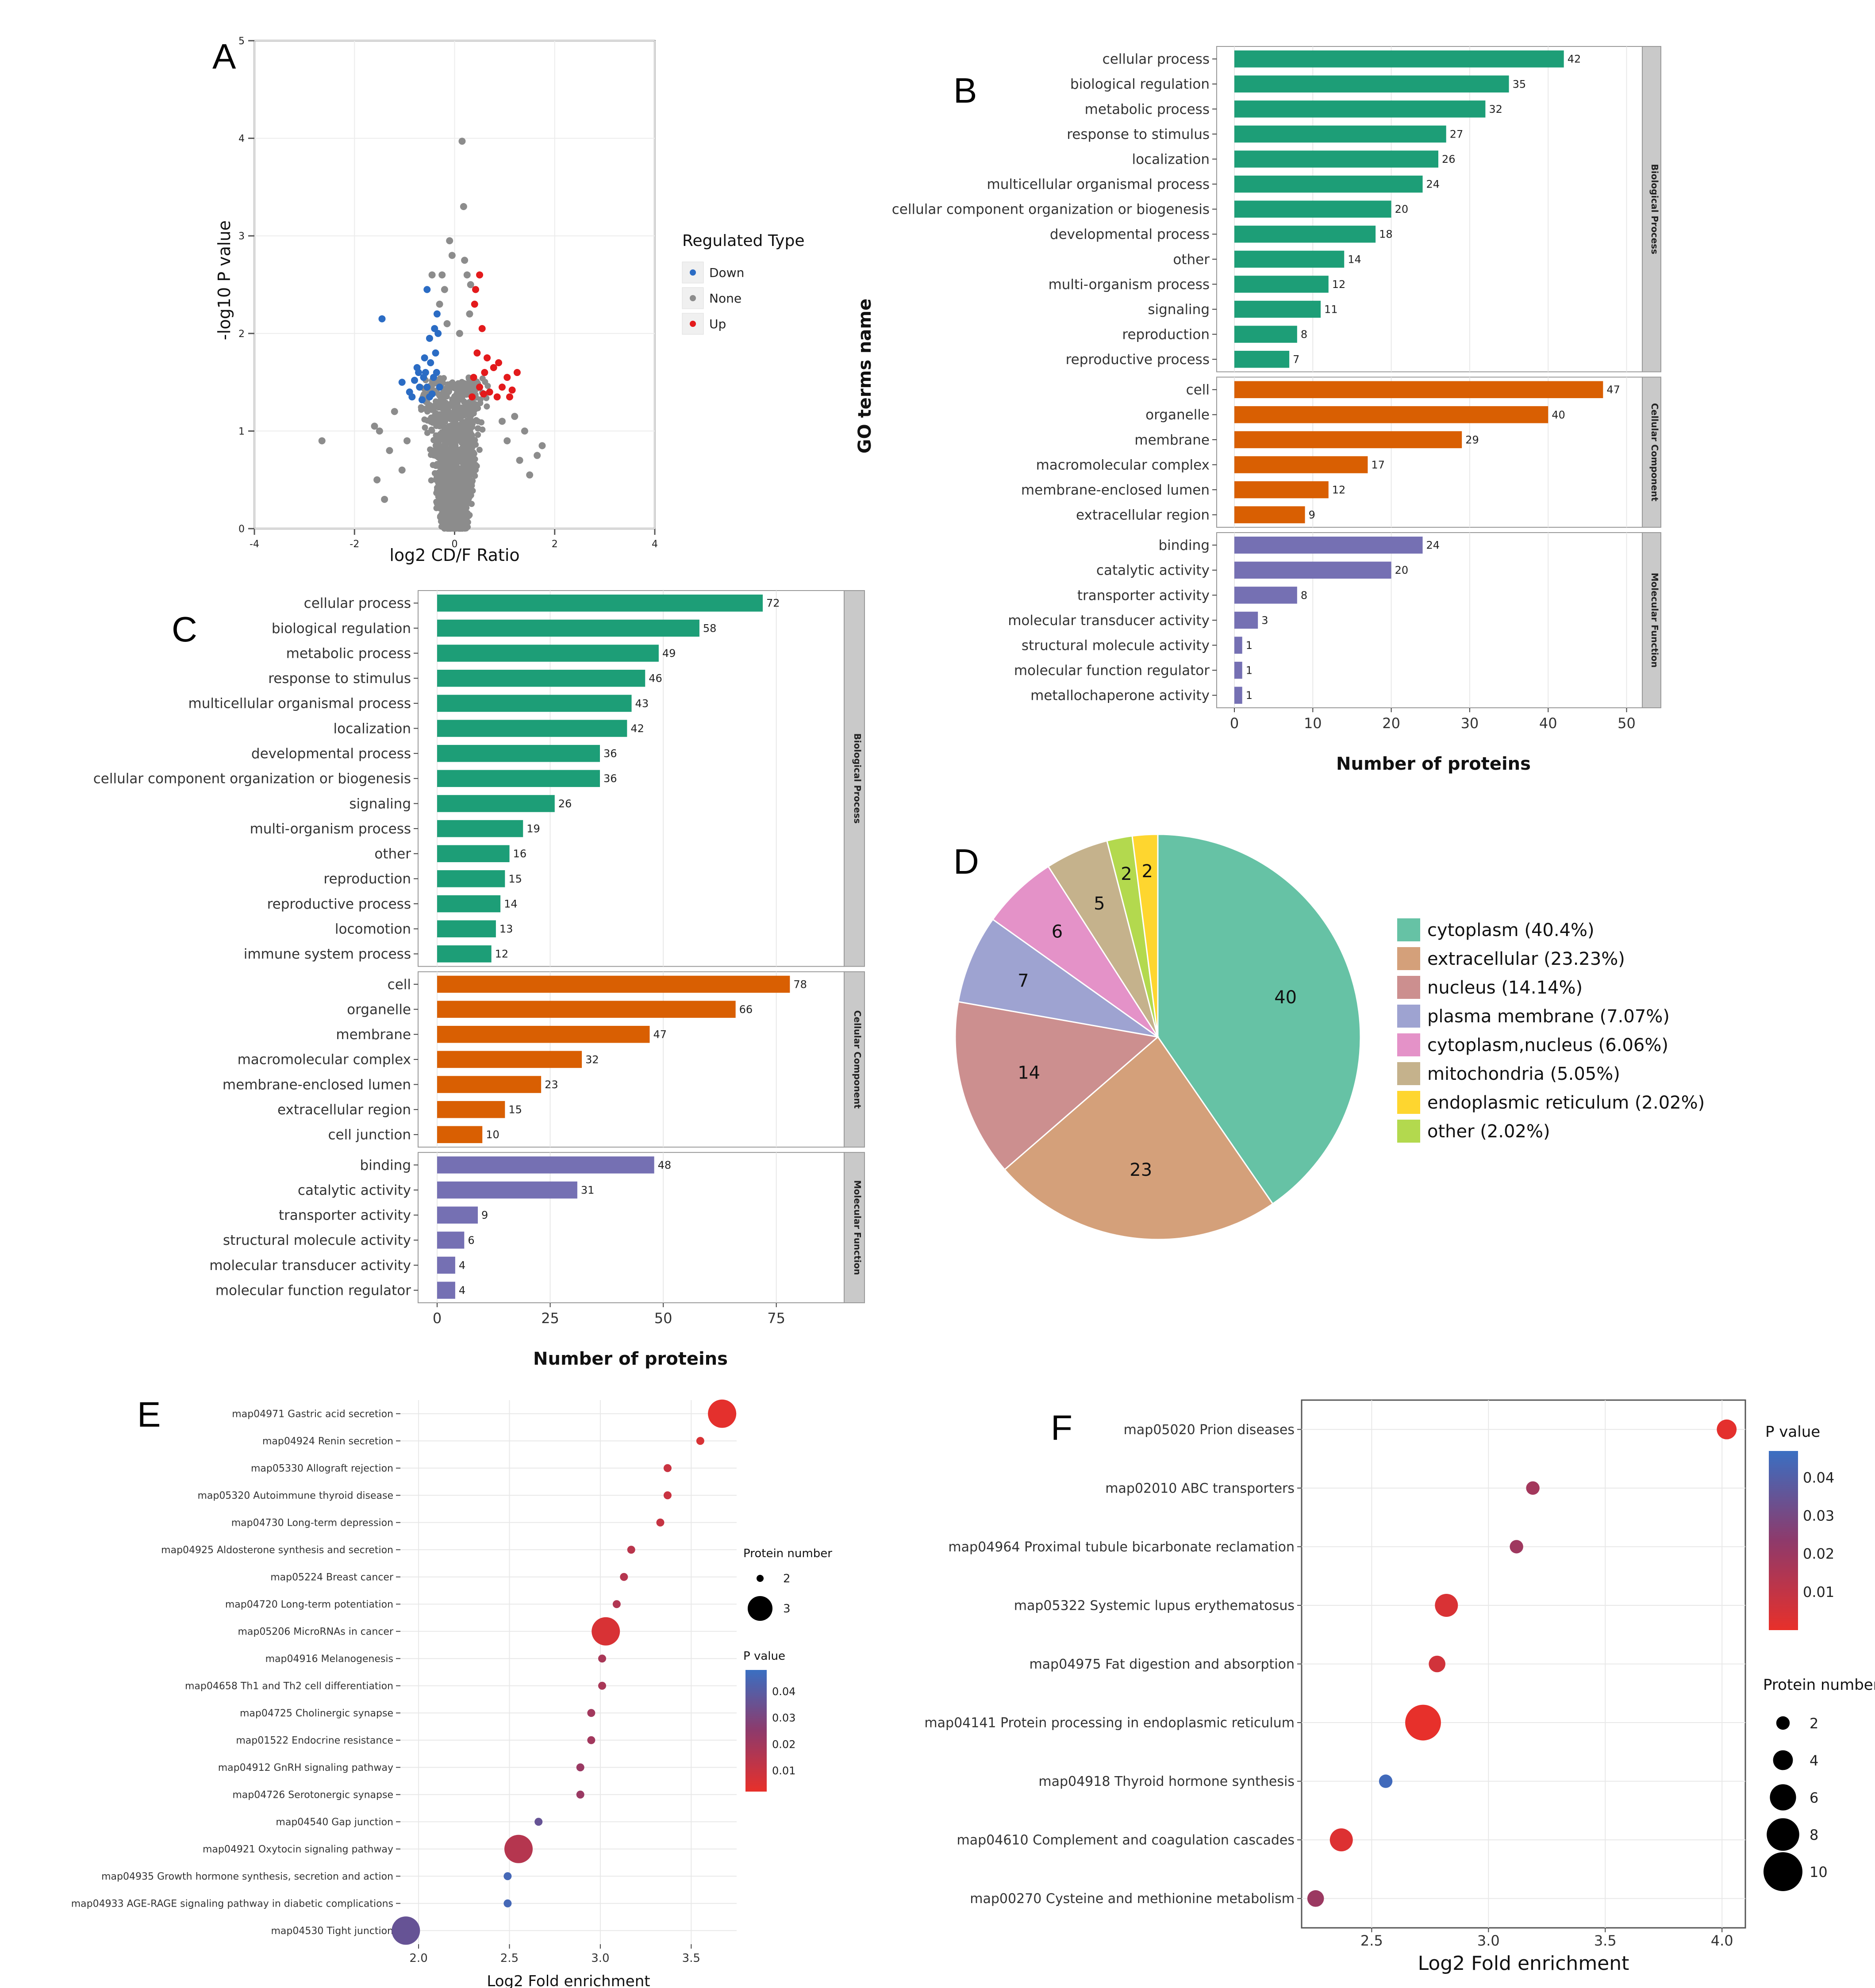 This screenshot has height=1988, width=1875. What do you see at coordinates (1198, 390) in the screenshot?
I see `category-label: cell` at bounding box center [1198, 390].